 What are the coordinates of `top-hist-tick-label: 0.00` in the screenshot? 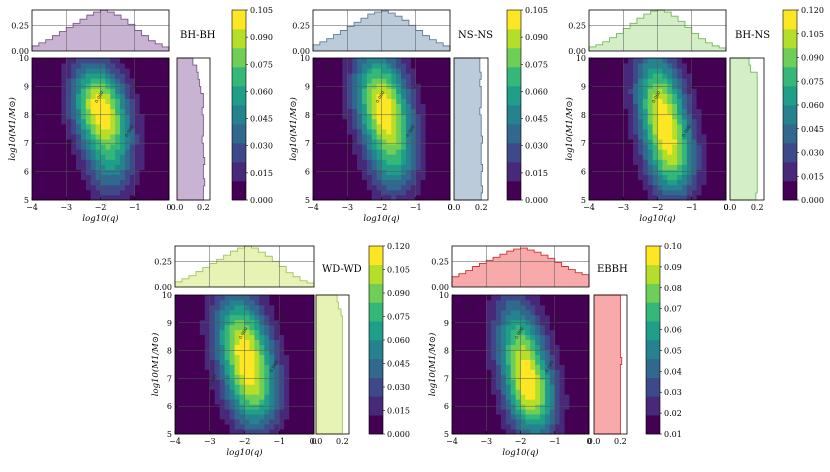 It's located at (20, 51).